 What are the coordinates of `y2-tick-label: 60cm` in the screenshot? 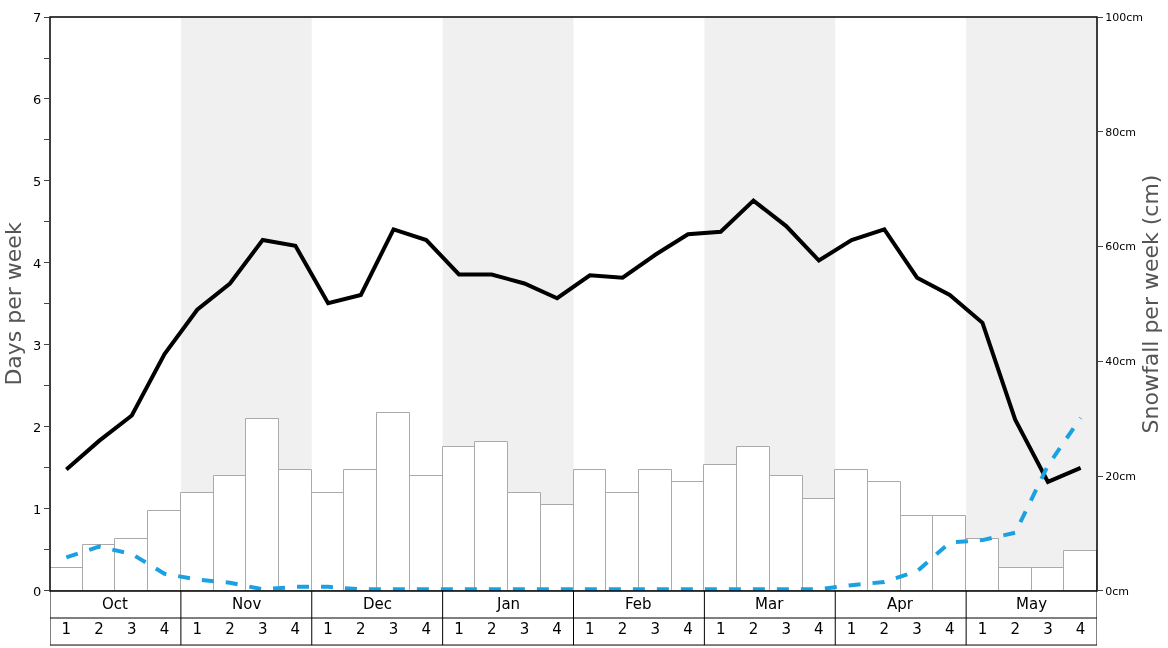 It's located at (1120, 247).